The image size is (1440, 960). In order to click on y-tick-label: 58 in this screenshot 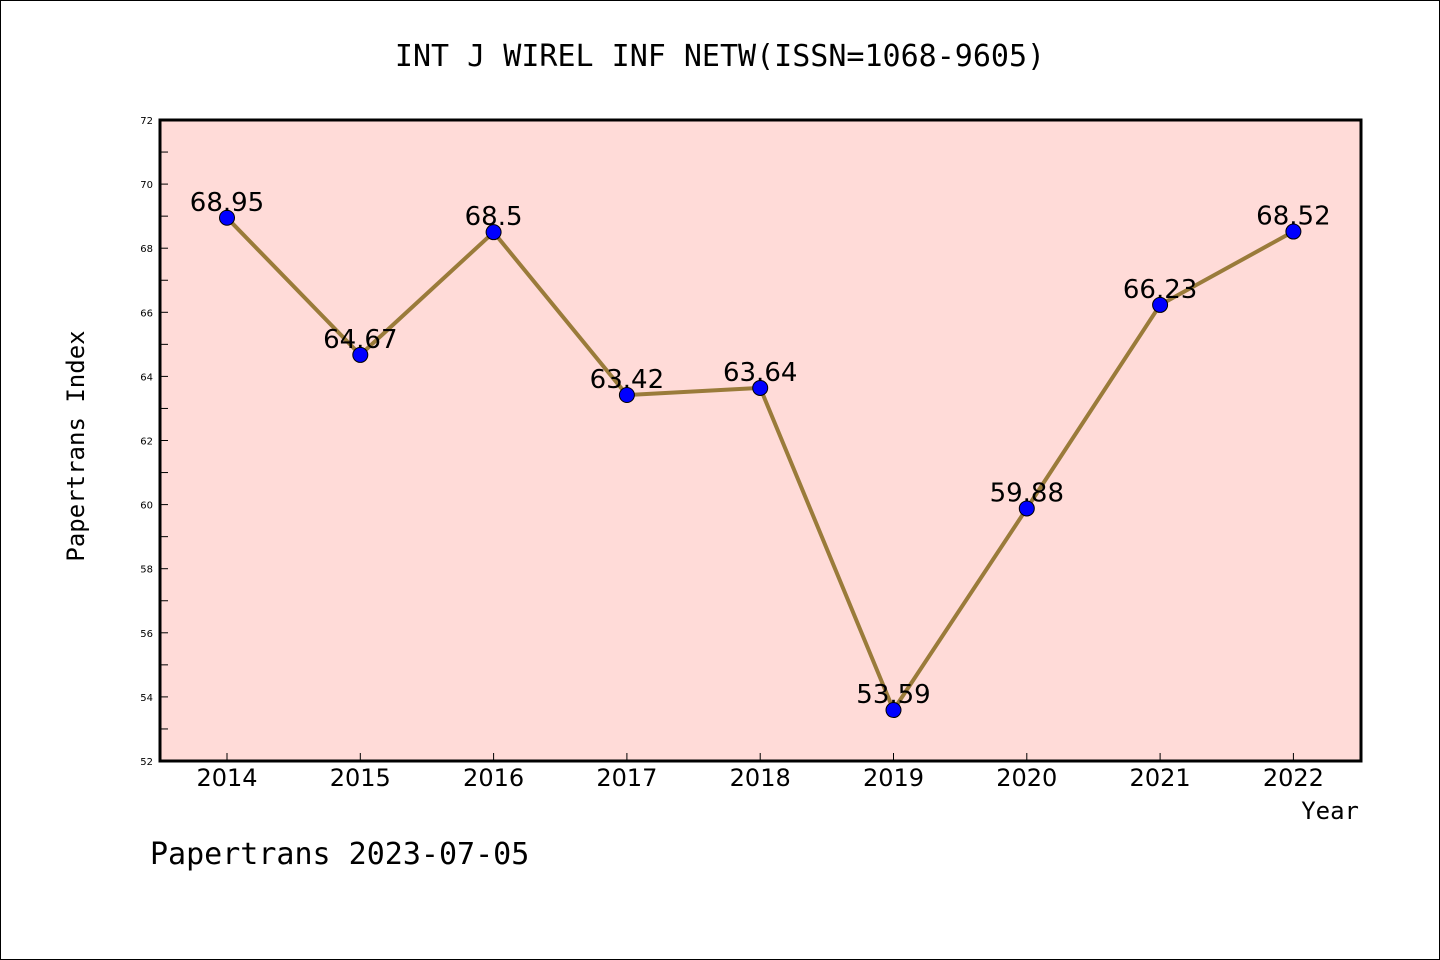, I will do `click(146, 570)`.